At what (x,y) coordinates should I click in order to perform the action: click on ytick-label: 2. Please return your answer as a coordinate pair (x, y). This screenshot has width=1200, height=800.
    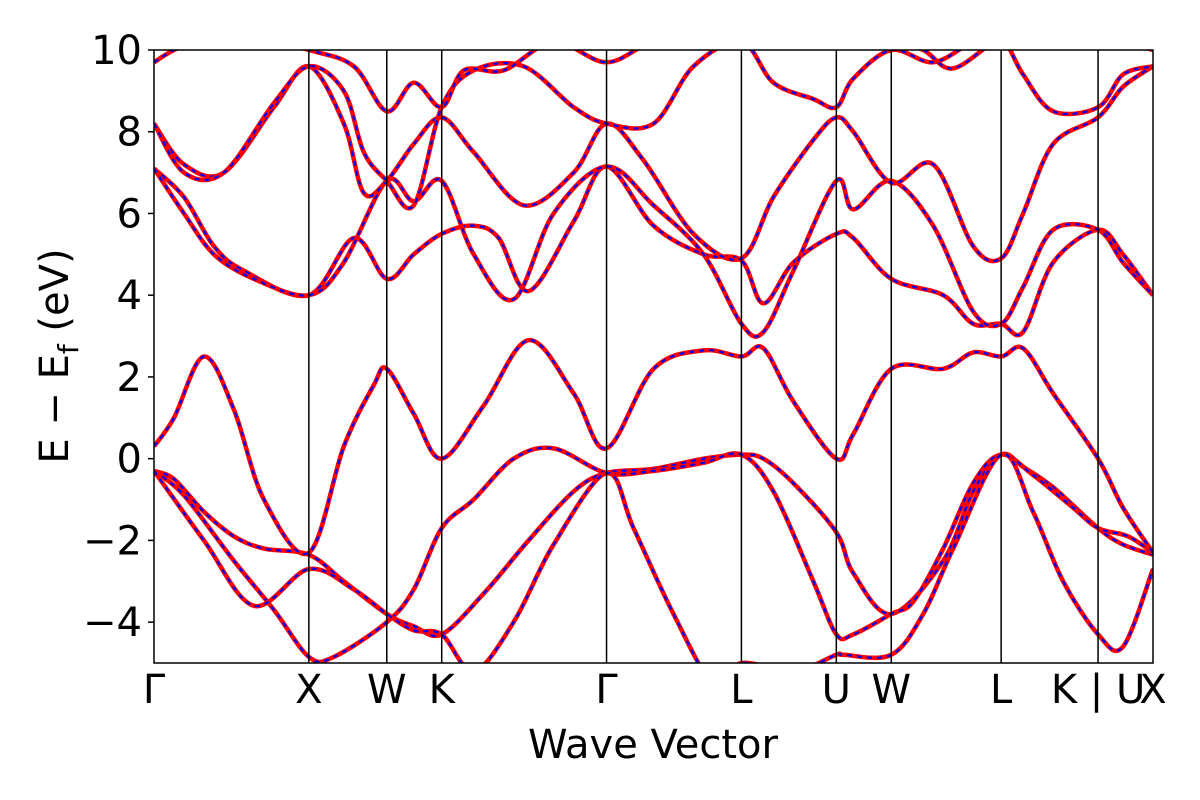
    Looking at the image, I should click on (129, 378).